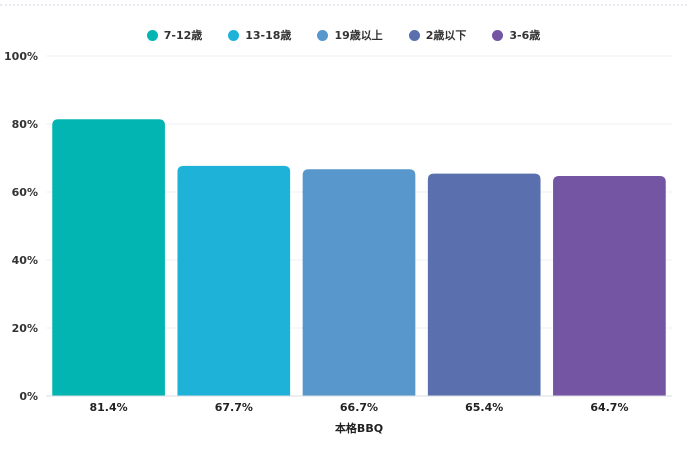 The height and width of the screenshot is (454, 687). Describe the element at coordinates (359, 428) in the screenshot. I see `x-axis-title: 本格BBQ` at that location.